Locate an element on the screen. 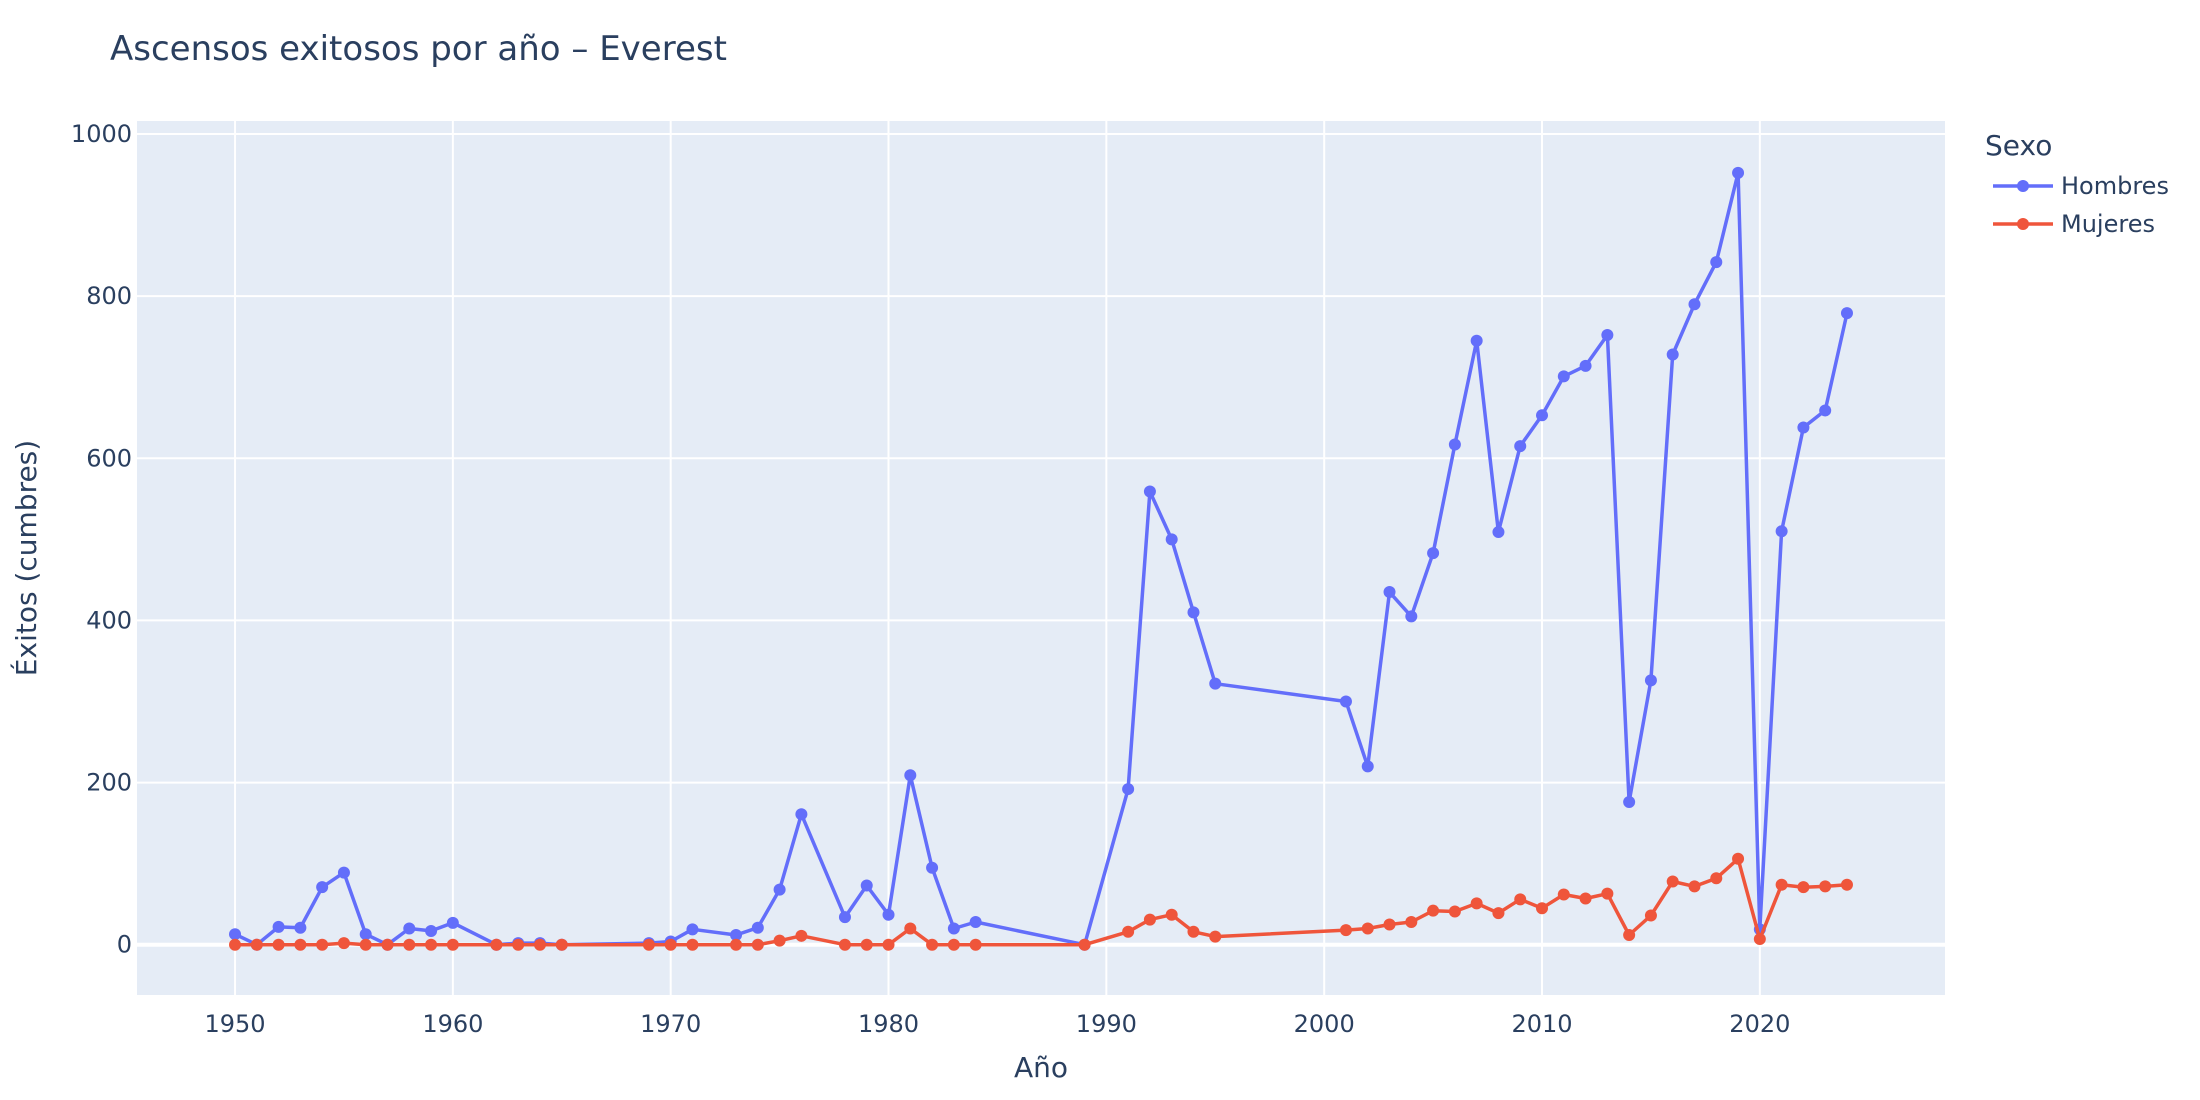  legend-label: Mujeres is located at coordinates (2108, 224).